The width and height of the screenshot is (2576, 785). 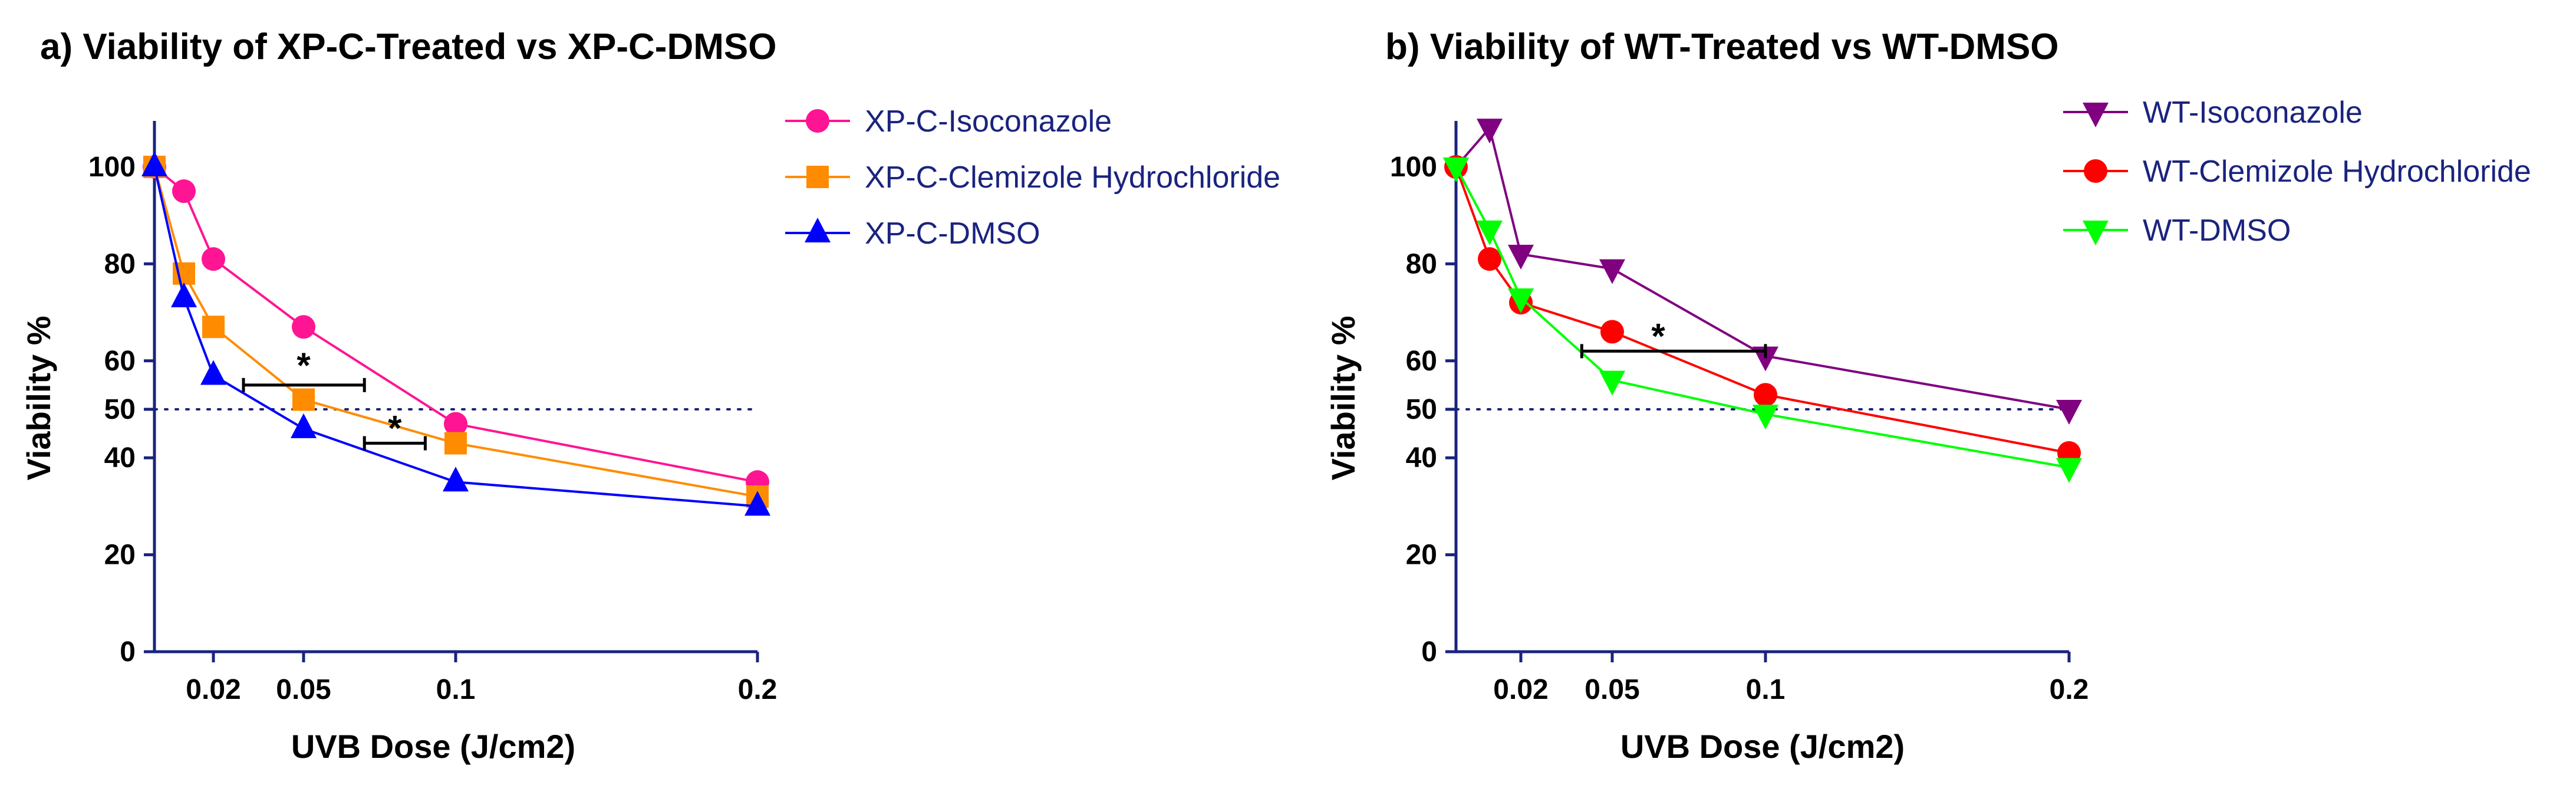 I want to click on x-tick-label-b-0-2: 0.2, so click(x=2069, y=690).